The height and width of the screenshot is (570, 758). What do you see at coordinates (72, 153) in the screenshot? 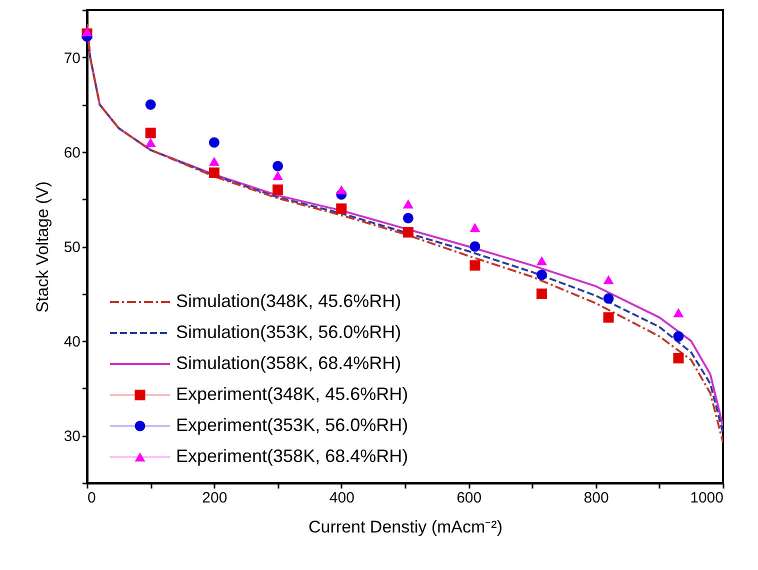
I see `y-tick-label: 60` at bounding box center [72, 153].